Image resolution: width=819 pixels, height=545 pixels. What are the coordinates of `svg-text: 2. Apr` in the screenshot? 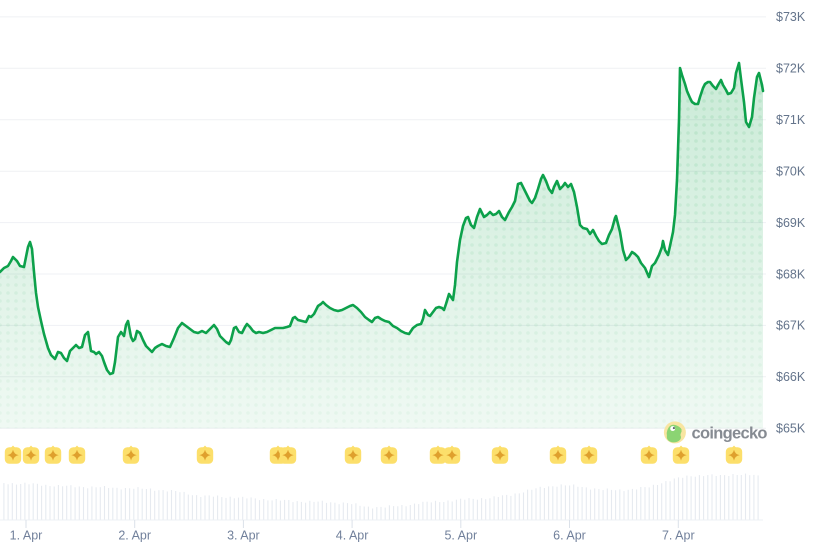 It's located at (134, 536).